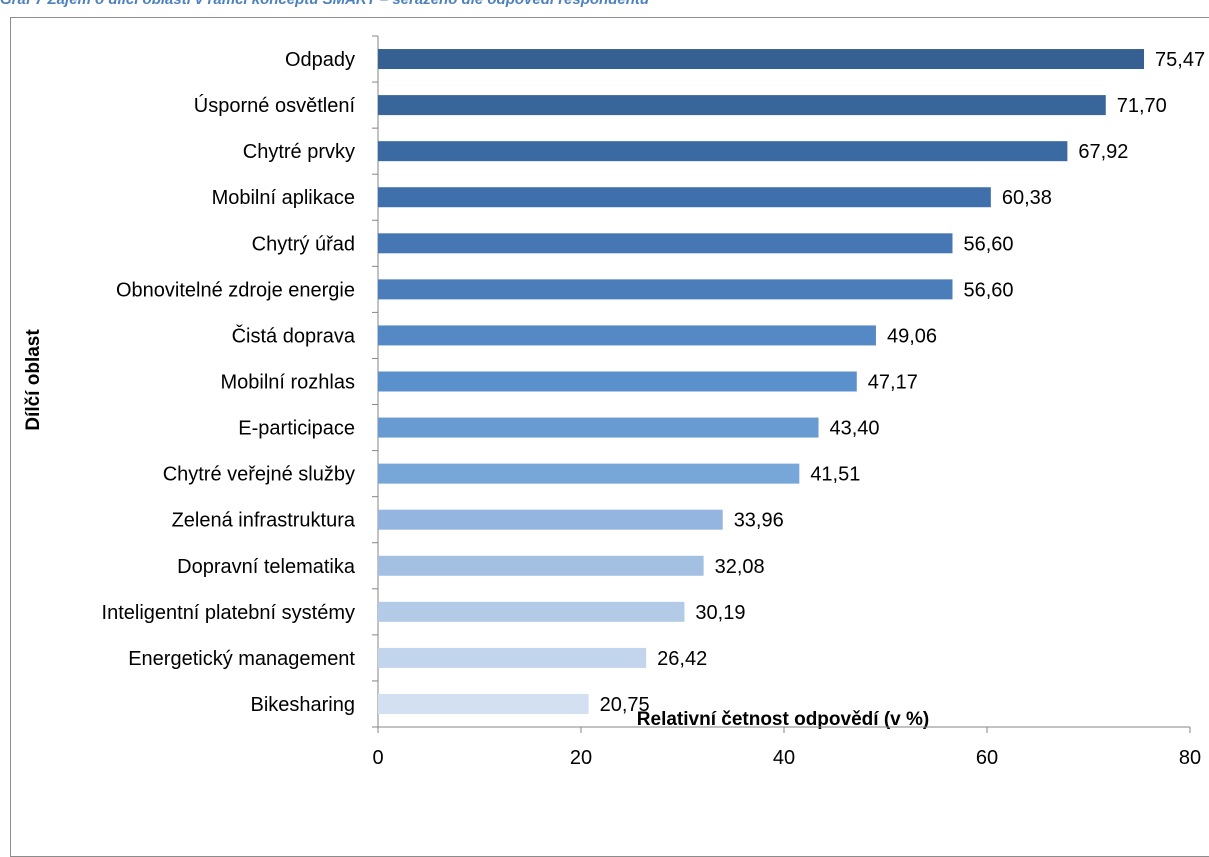  Describe the element at coordinates (287, 383) in the screenshot. I see `category-label: Mobilní rozhlas` at that location.